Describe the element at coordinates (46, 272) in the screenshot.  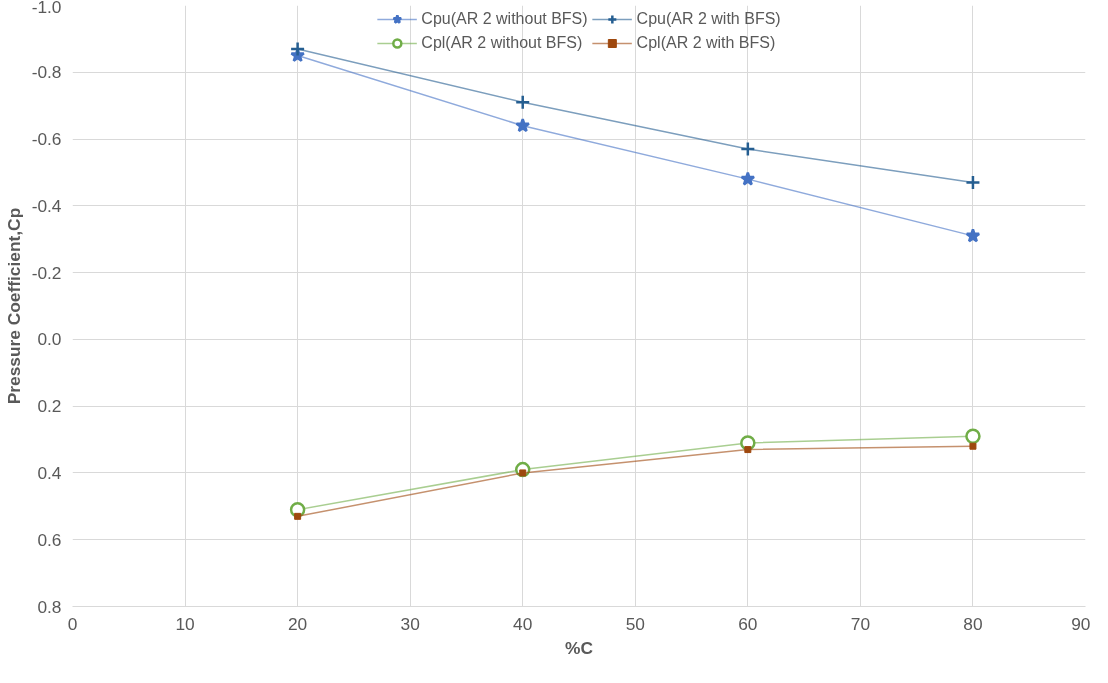
I see `y-tick-label: -0.2` at that location.